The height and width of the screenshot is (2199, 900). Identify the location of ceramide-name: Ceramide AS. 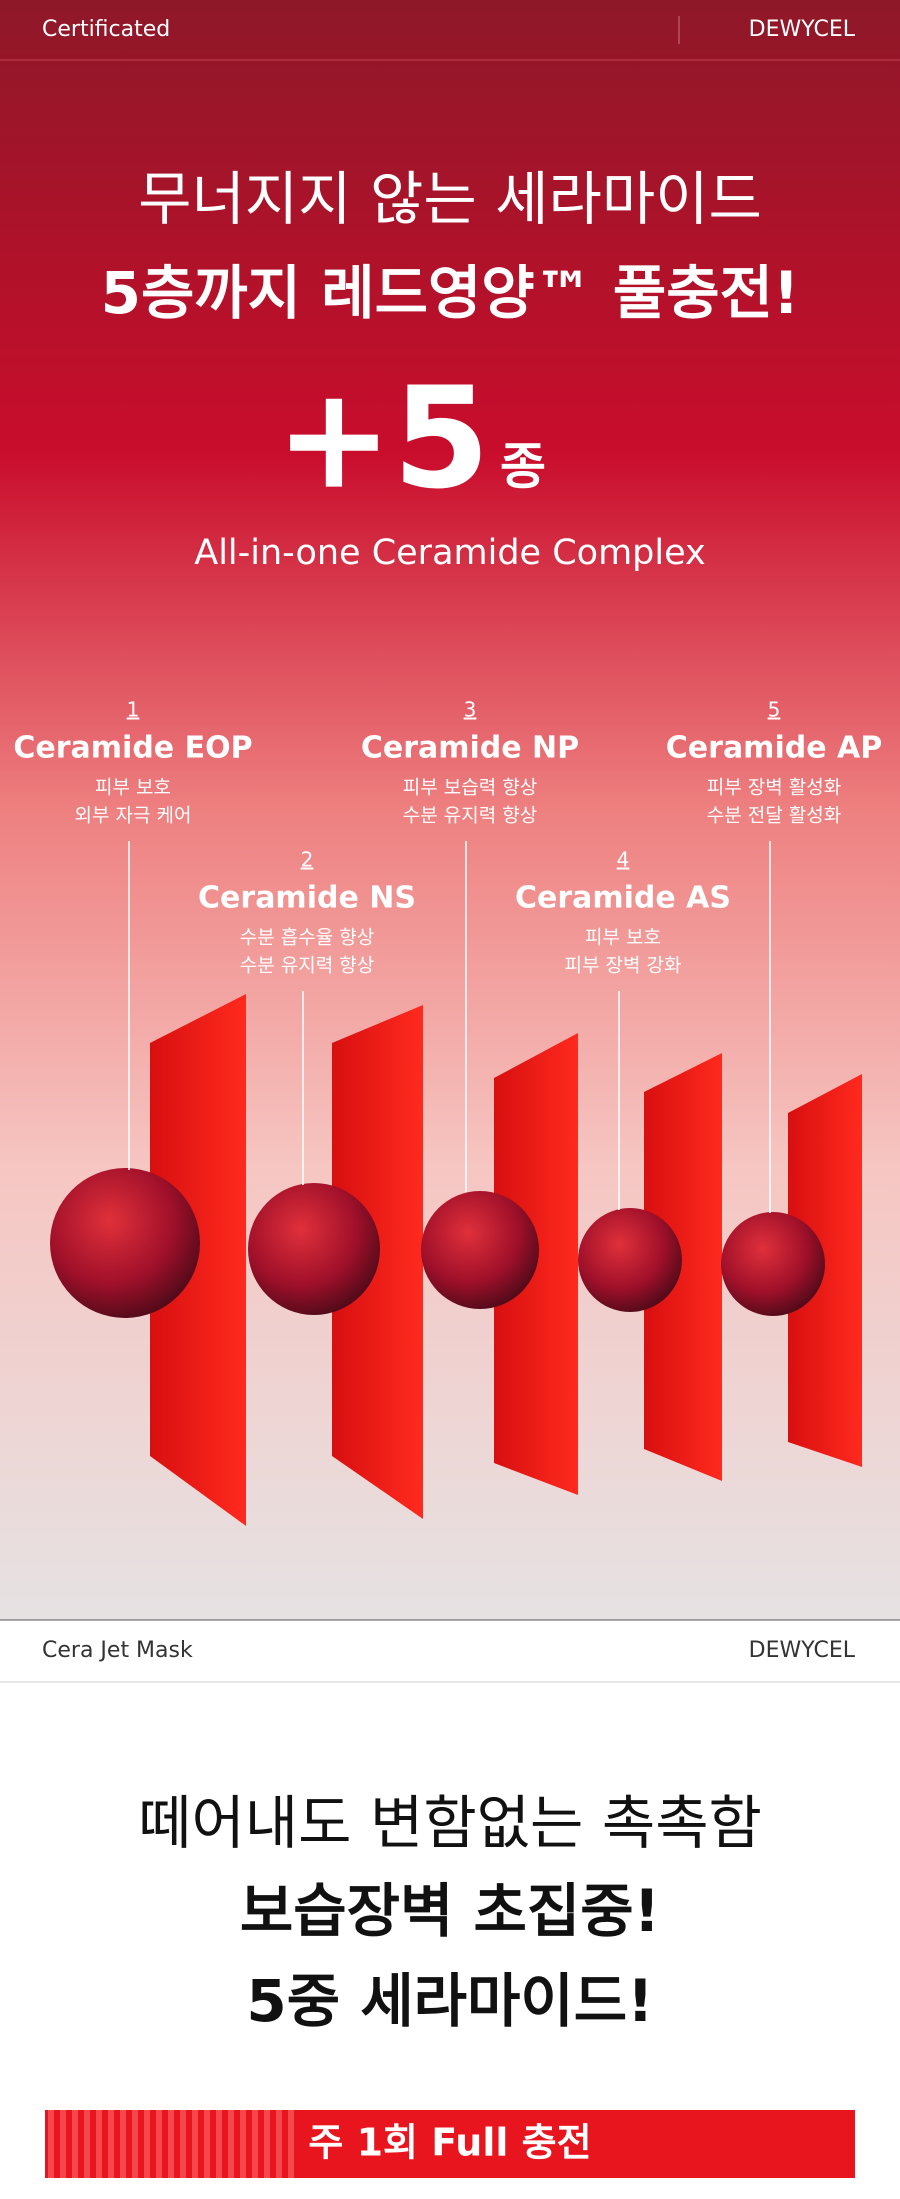
(623, 898).